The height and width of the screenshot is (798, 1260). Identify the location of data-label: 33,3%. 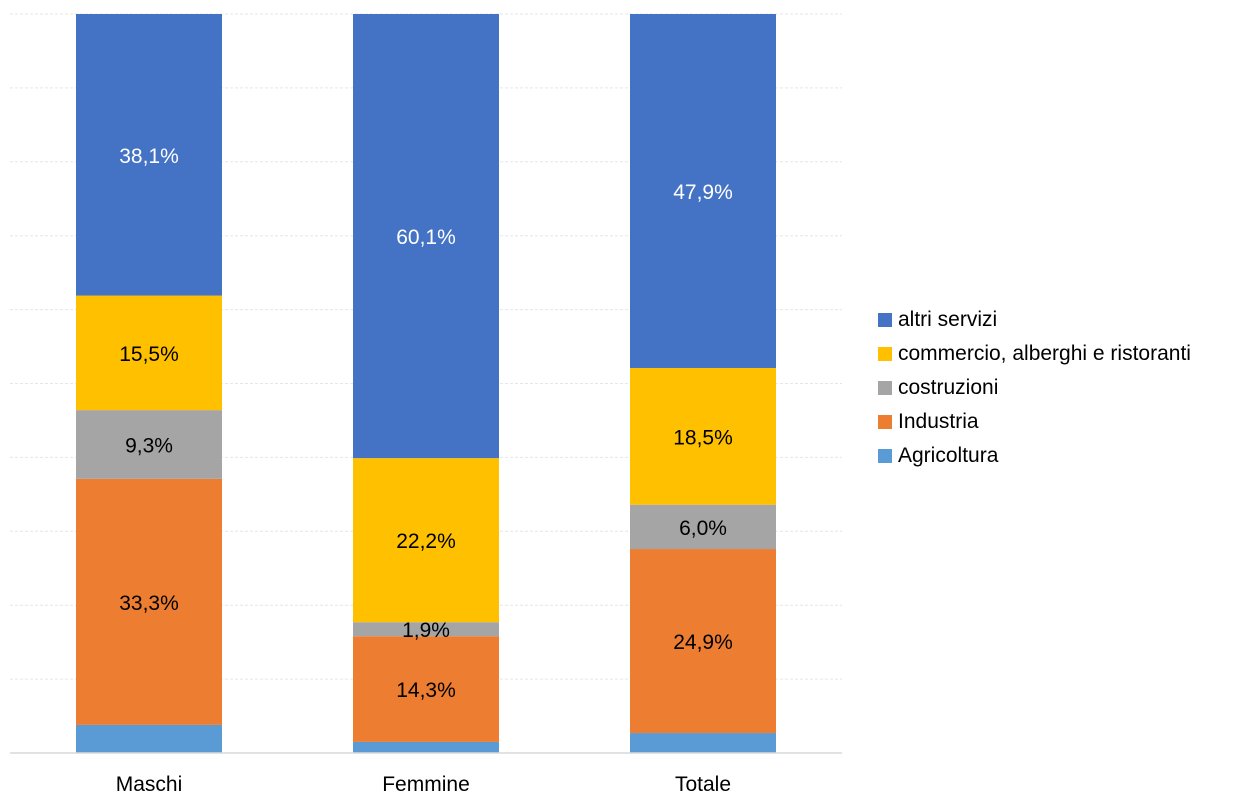
(149, 603).